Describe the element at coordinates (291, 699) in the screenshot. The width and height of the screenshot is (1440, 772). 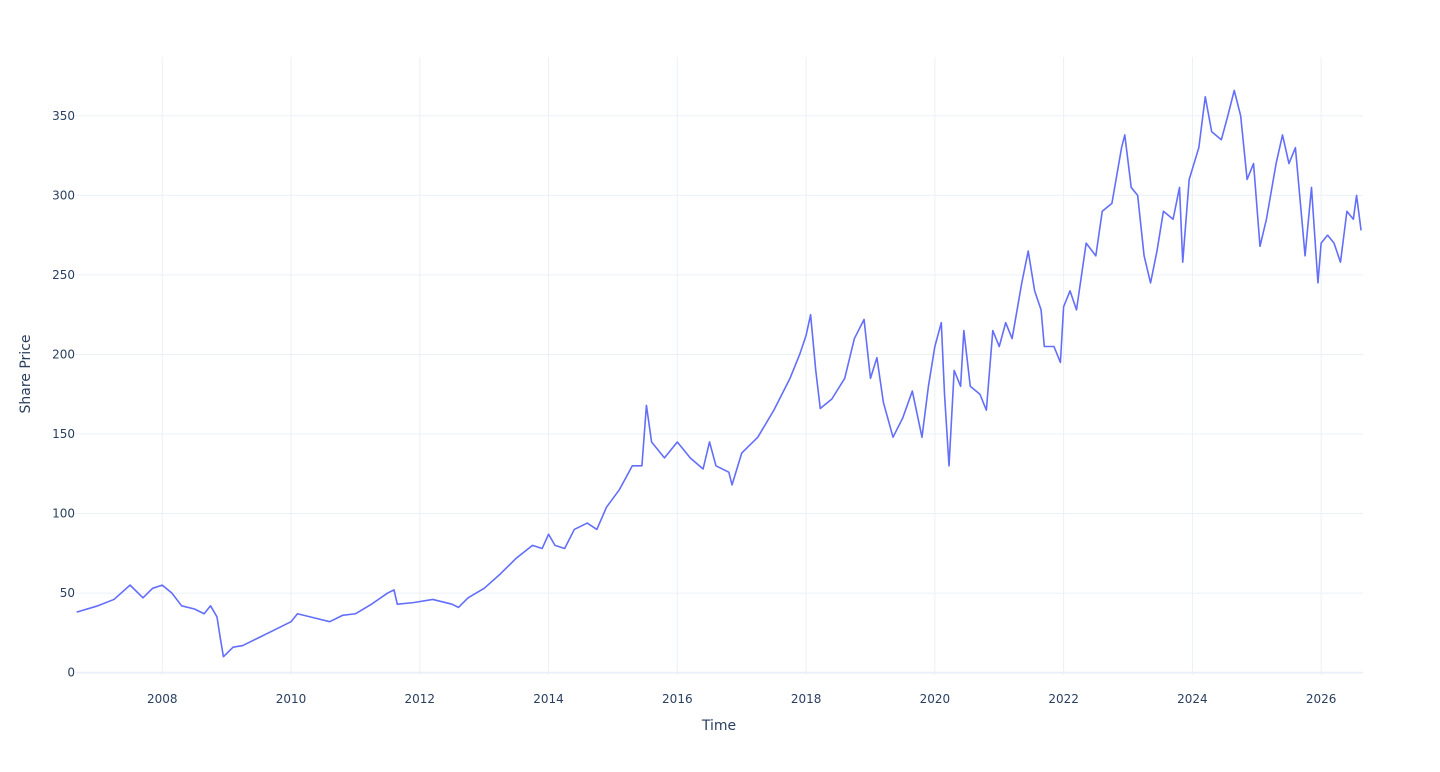
I see `x-tick-label: 2010` at that location.